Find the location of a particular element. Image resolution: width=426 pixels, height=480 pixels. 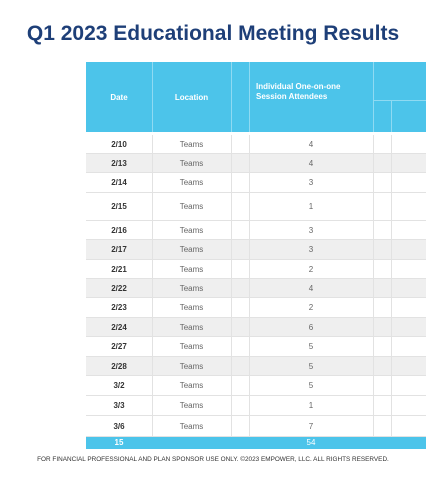

date-cell: 2/14 is located at coordinates (119, 182).